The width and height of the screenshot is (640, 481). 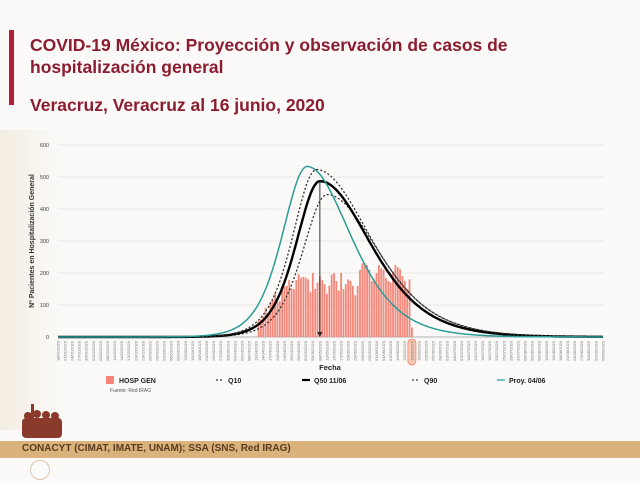 I want to click on y-tick-label: 600, so click(x=44, y=146).